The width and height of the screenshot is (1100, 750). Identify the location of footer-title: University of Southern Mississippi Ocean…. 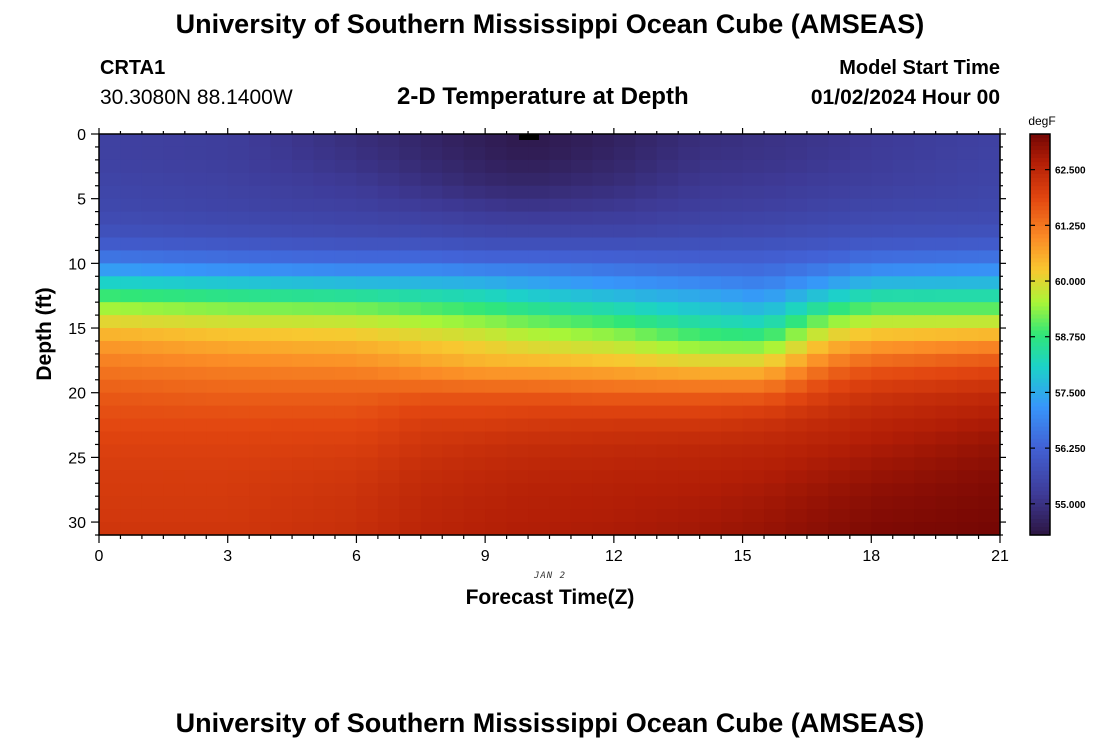
(550, 723).